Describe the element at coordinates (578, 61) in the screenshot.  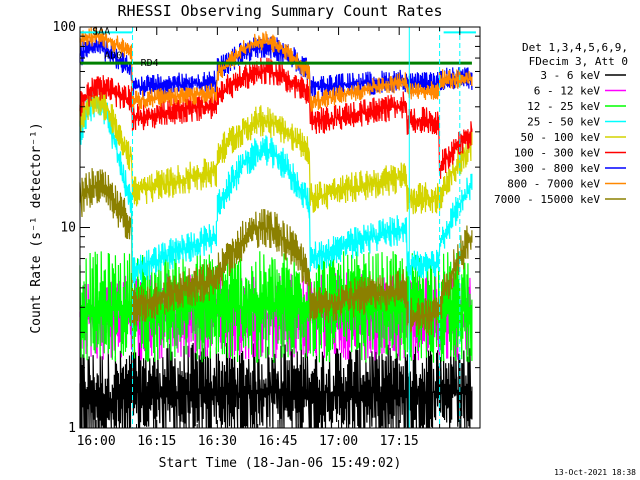
I see `legend-header: FDecim 3, Att 0` at that location.